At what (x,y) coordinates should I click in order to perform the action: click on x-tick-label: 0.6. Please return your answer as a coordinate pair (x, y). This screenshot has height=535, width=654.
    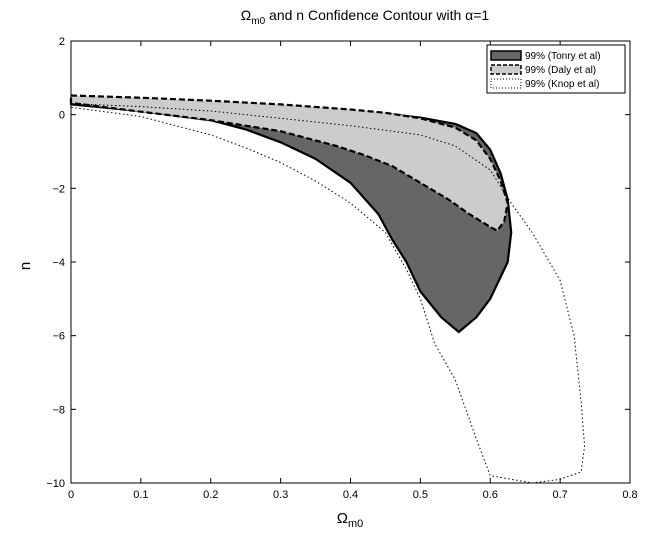
    Looking at the image, I should click on (490, 495).